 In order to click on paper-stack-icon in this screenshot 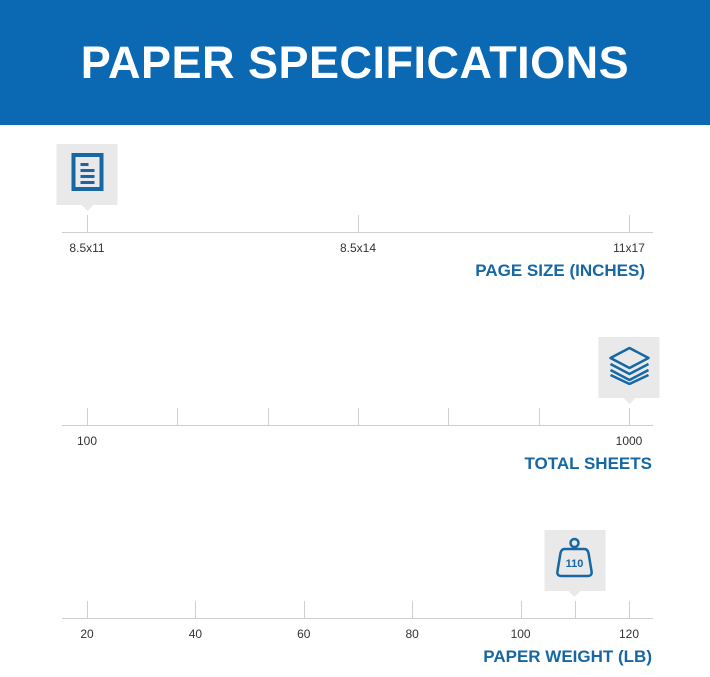, I will do `click(629, 367)`.